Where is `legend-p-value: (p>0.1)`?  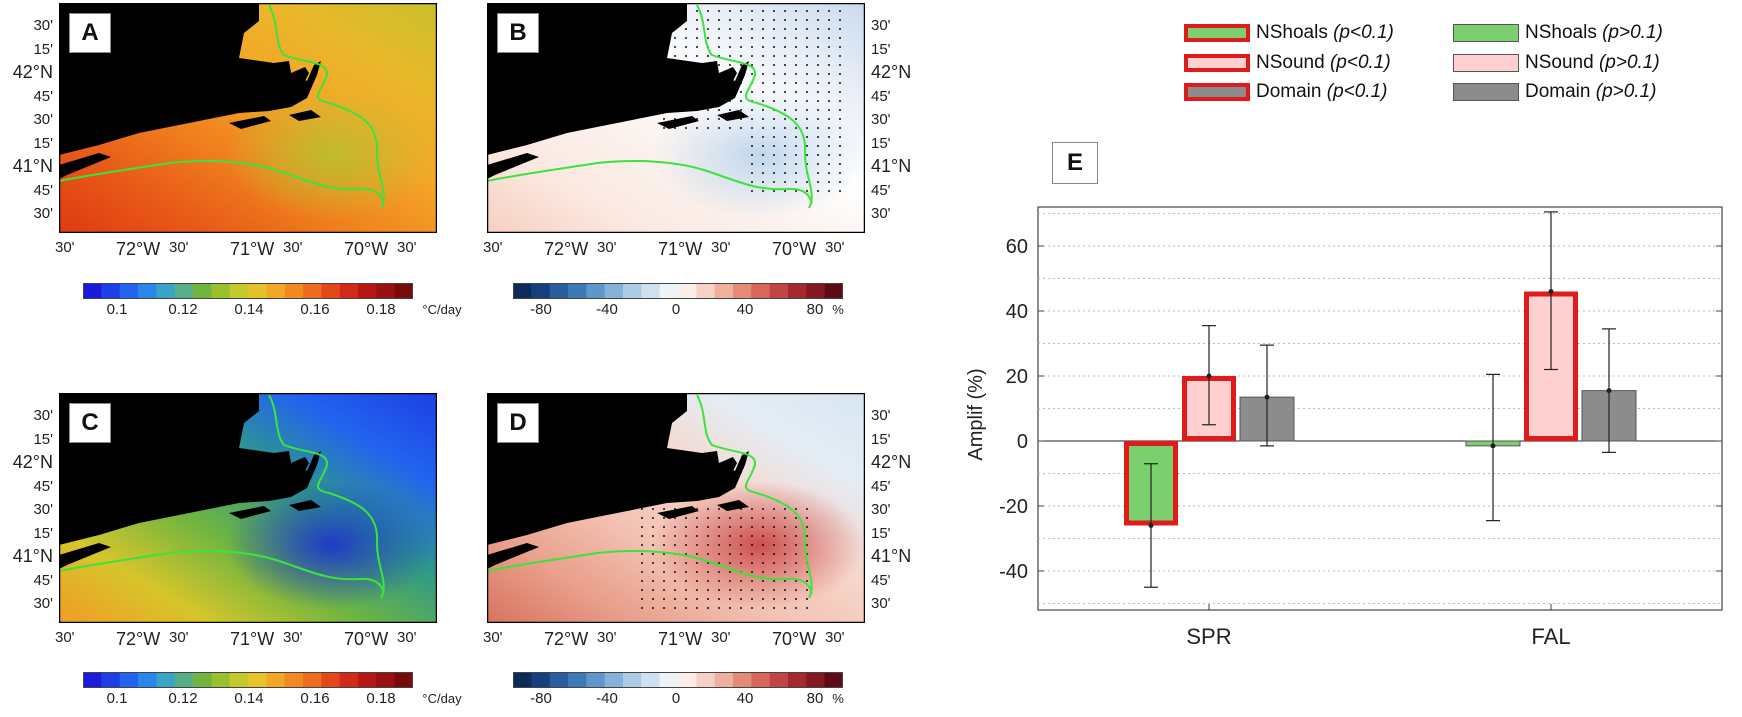
legend-p-value: (p>0.1) is located at coordinates (1632, 32).